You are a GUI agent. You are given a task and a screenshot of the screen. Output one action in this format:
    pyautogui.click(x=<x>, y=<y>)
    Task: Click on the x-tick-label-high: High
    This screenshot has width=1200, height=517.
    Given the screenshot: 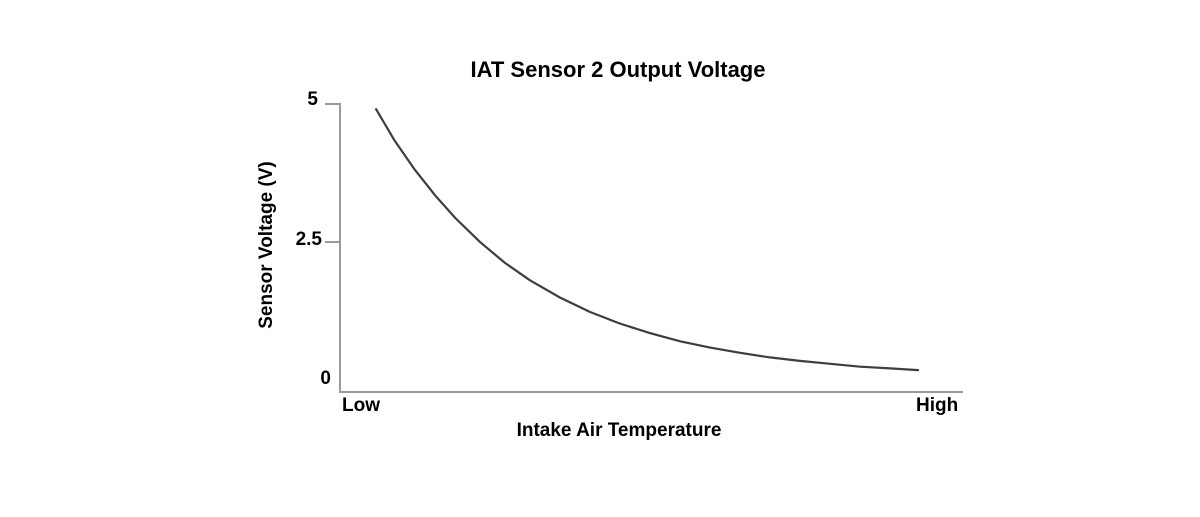 What is the action you would take?
    pyautogui.click(x=937, y=405)
    